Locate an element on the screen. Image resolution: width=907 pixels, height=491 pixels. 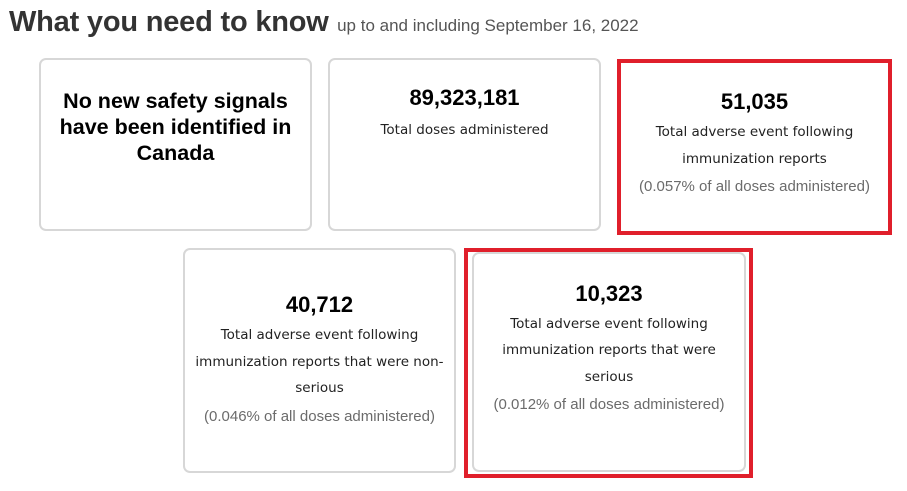
total-reports-label-line2: immunization reports is located at coordinates (754, 158).